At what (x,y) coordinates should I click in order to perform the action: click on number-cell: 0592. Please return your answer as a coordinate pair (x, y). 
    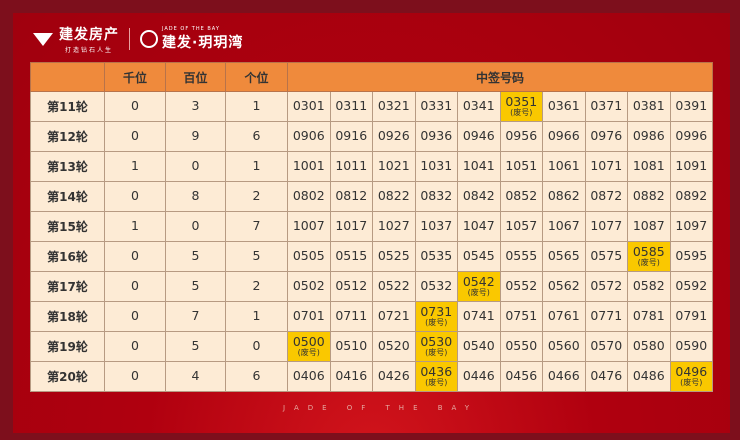
    Looking at the image, I should click on (691, 286).